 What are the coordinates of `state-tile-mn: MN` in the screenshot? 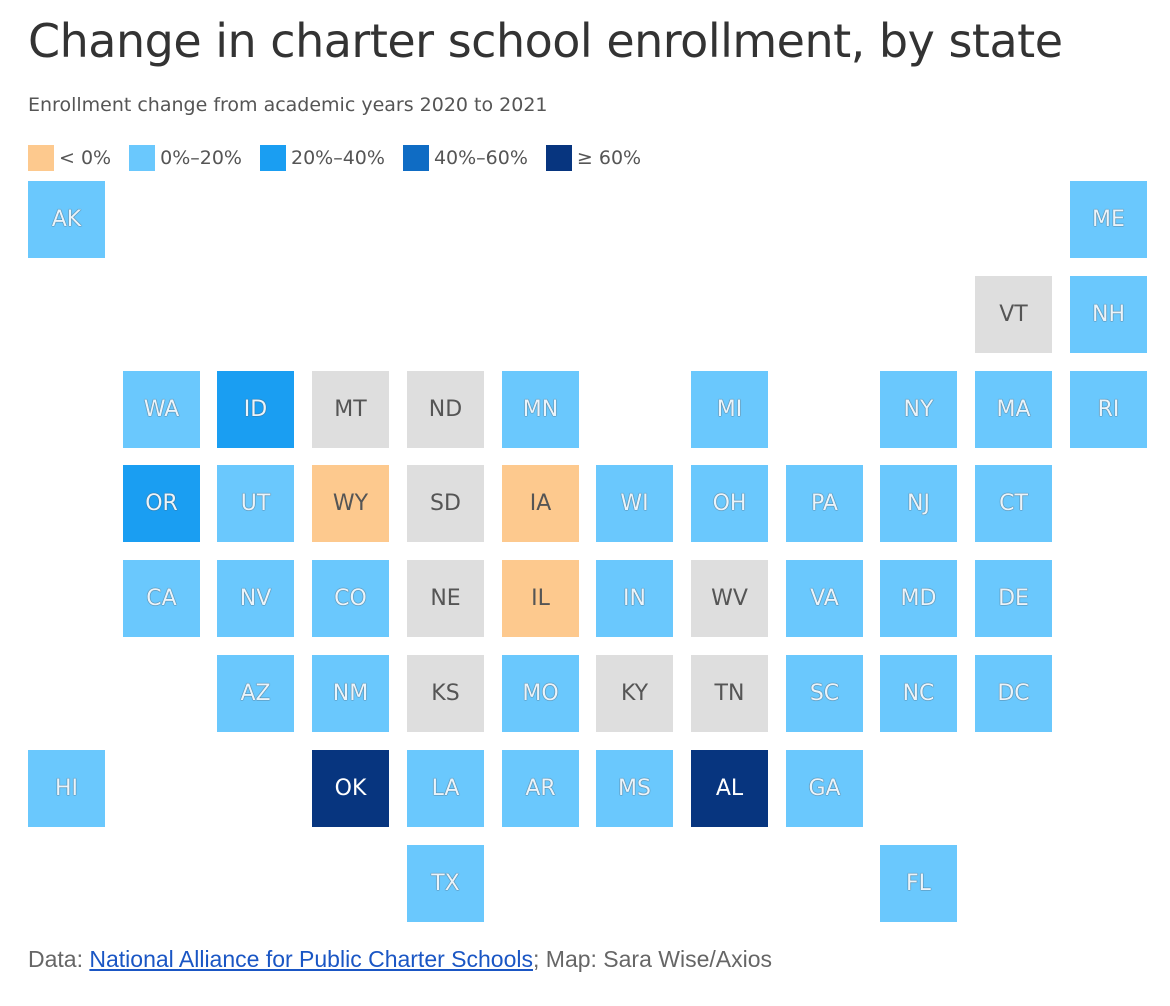 It's located at (540, 409).